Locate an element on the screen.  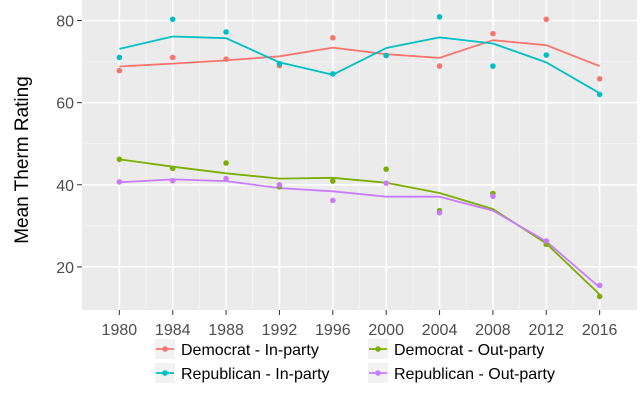
y-tick-label: 60 is located at coordinates (65, 104).